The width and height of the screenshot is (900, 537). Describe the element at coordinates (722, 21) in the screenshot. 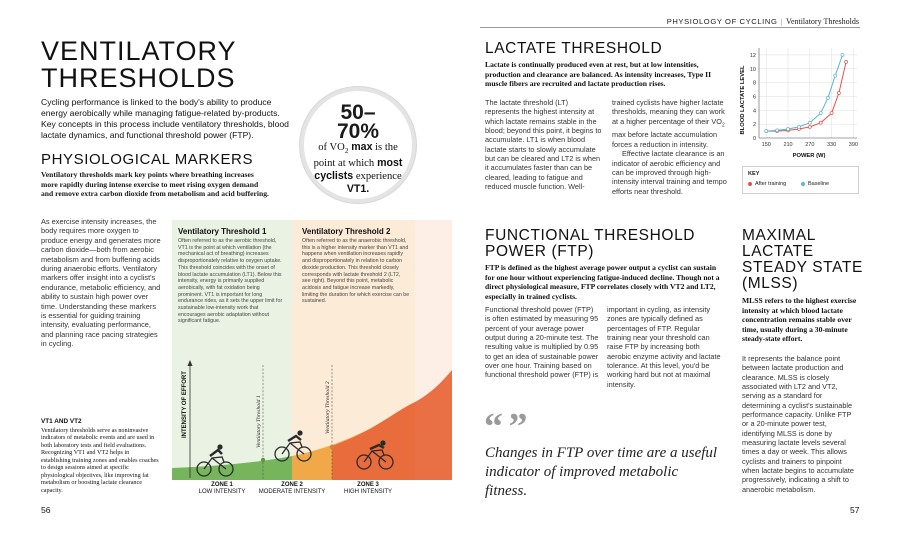

I see `running-head-section: PHYSIOLOGY OF CYCLING` at that location.